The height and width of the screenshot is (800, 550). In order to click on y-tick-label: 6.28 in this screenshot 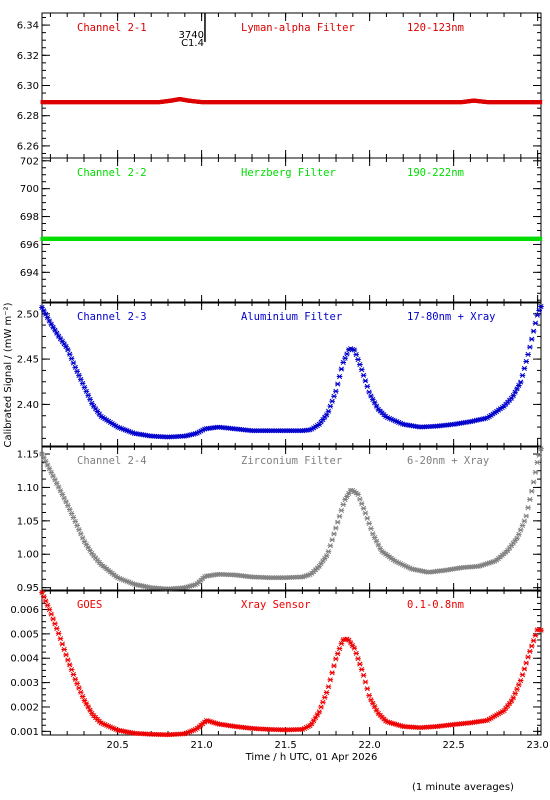, I will do `click(28, 116)`.